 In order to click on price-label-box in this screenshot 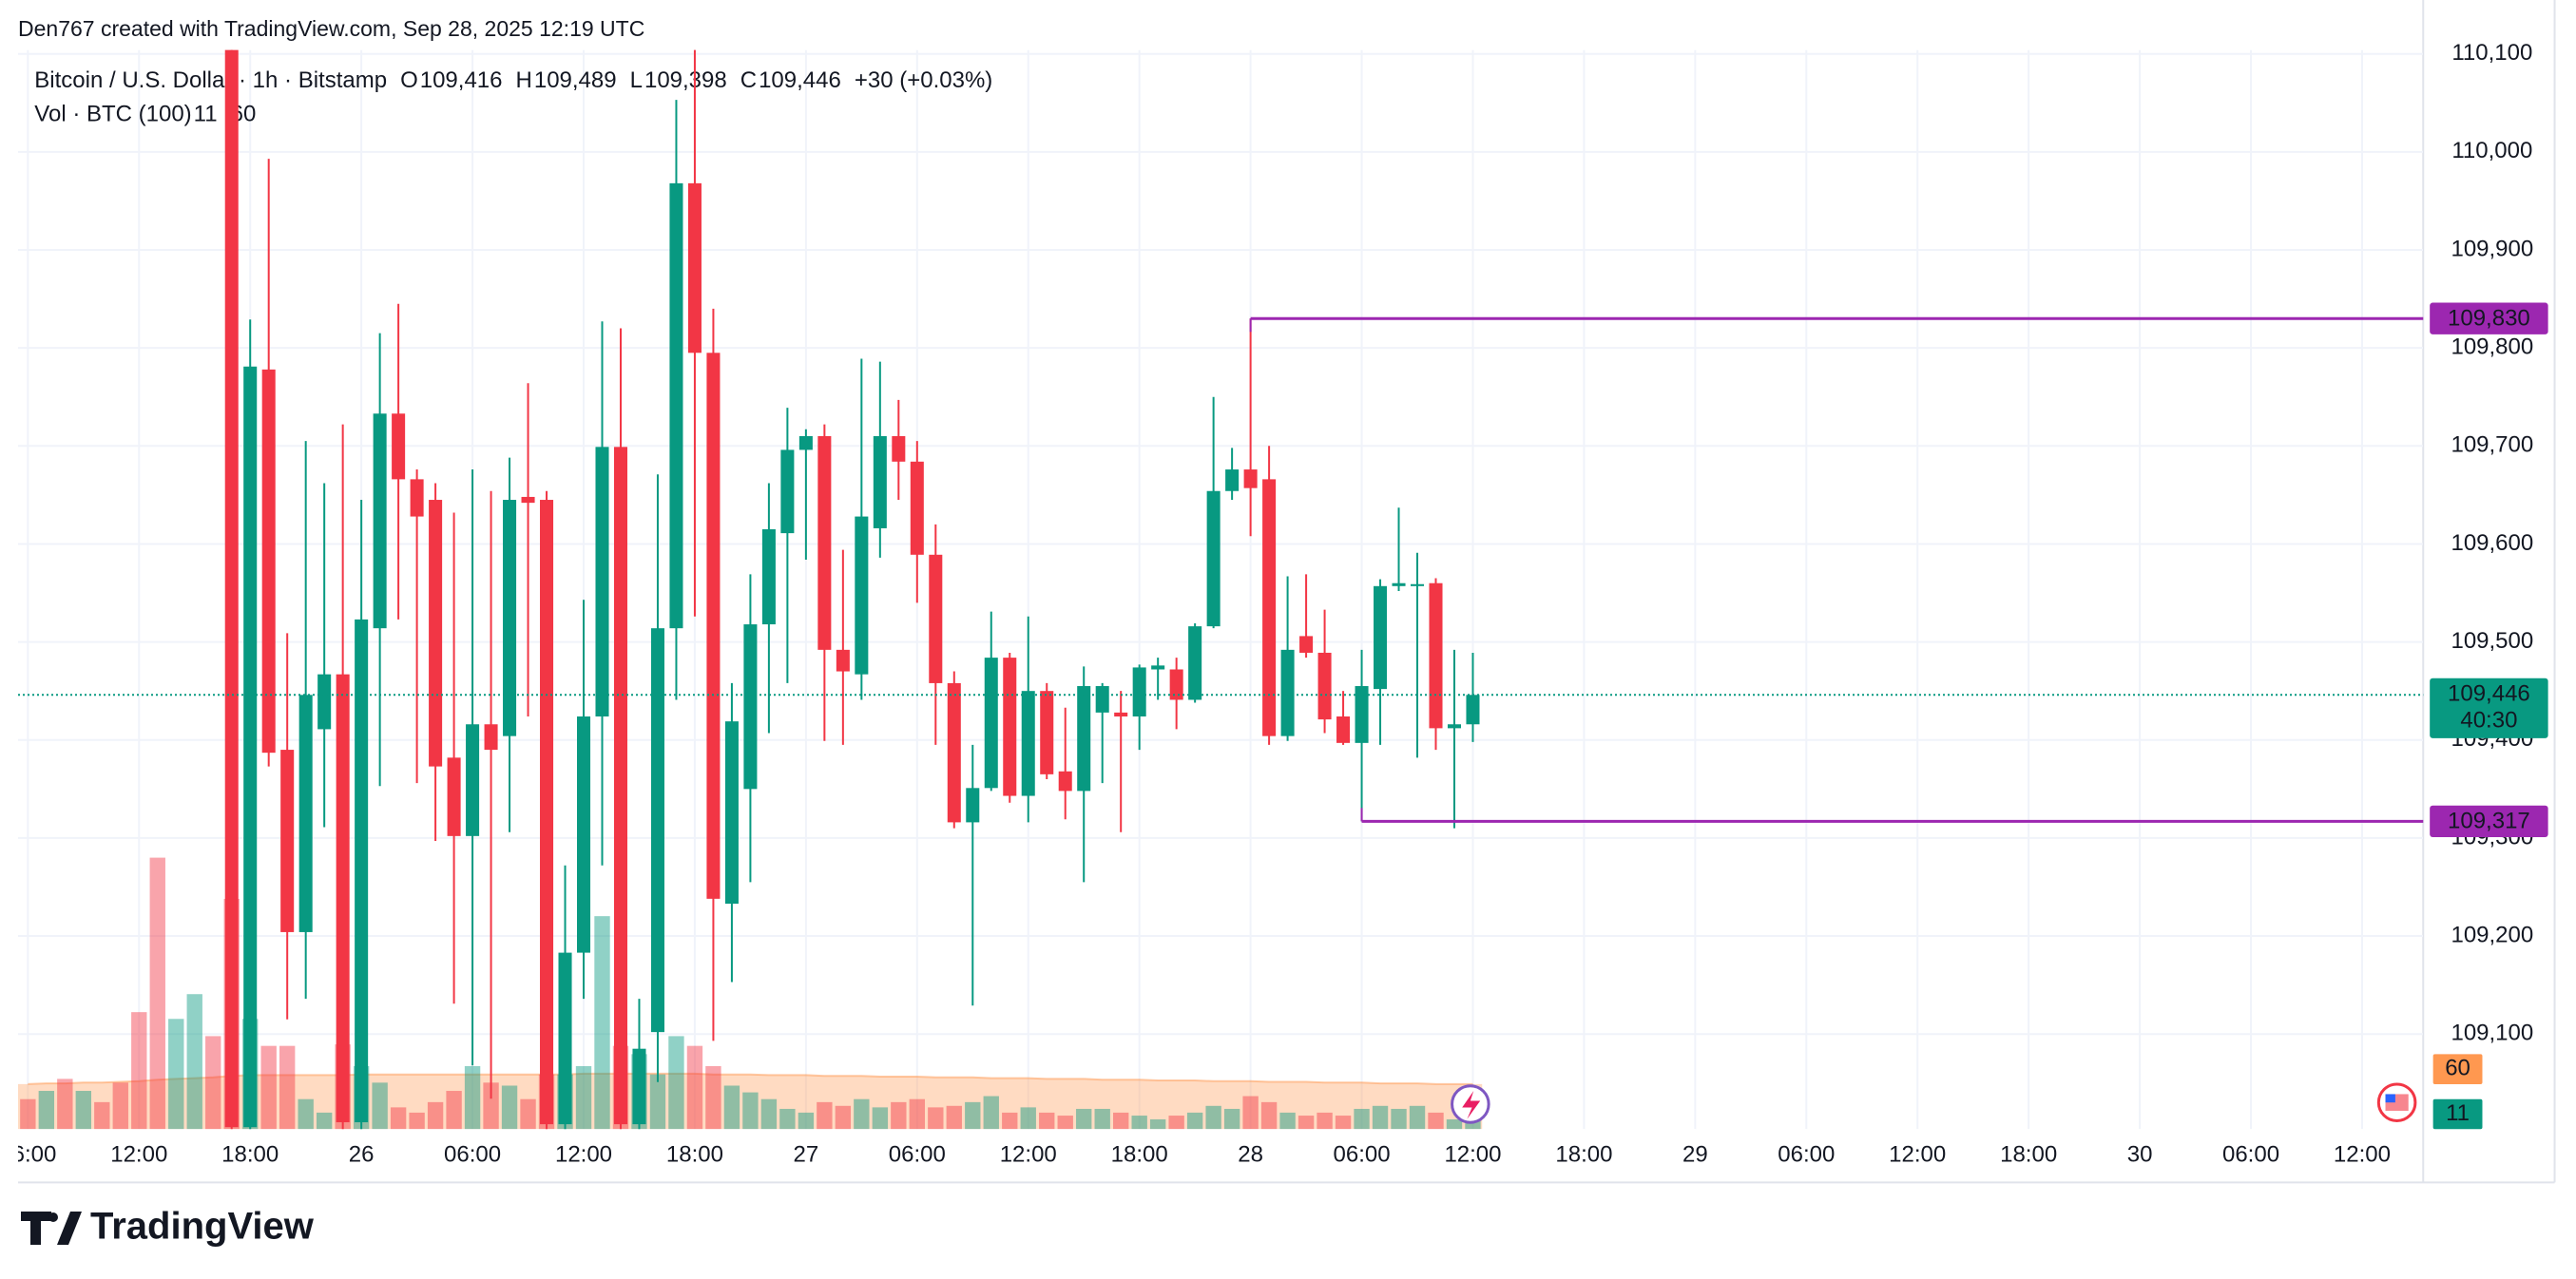, I will do `click(2489, 821)`.